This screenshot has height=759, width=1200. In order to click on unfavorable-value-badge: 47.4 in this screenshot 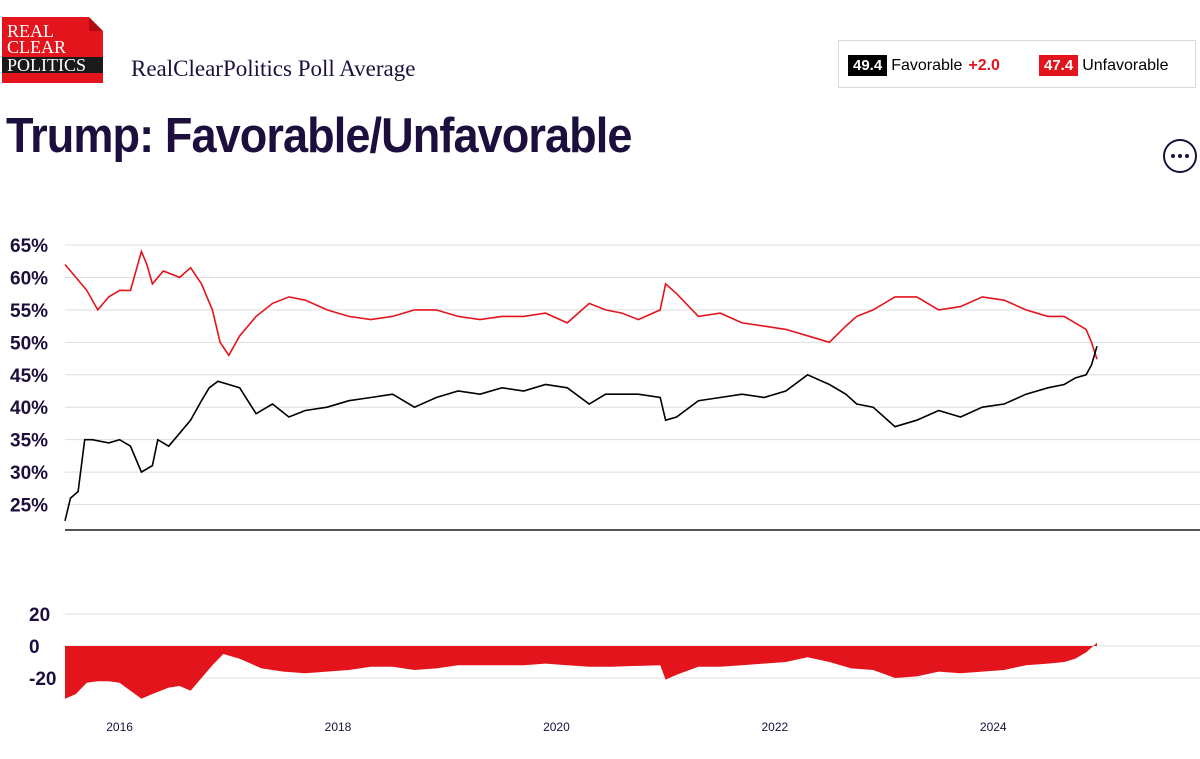, I will do `click(1059, 65)`.